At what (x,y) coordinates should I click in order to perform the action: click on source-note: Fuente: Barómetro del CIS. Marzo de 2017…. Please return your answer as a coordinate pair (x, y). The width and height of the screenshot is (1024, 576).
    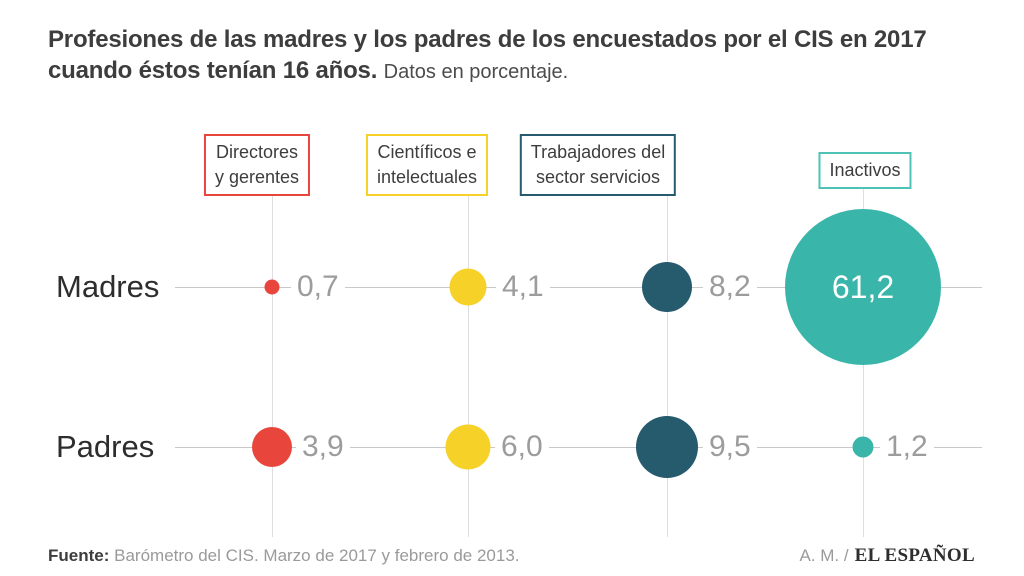
    Looking at the image, I should click on (284, 556).